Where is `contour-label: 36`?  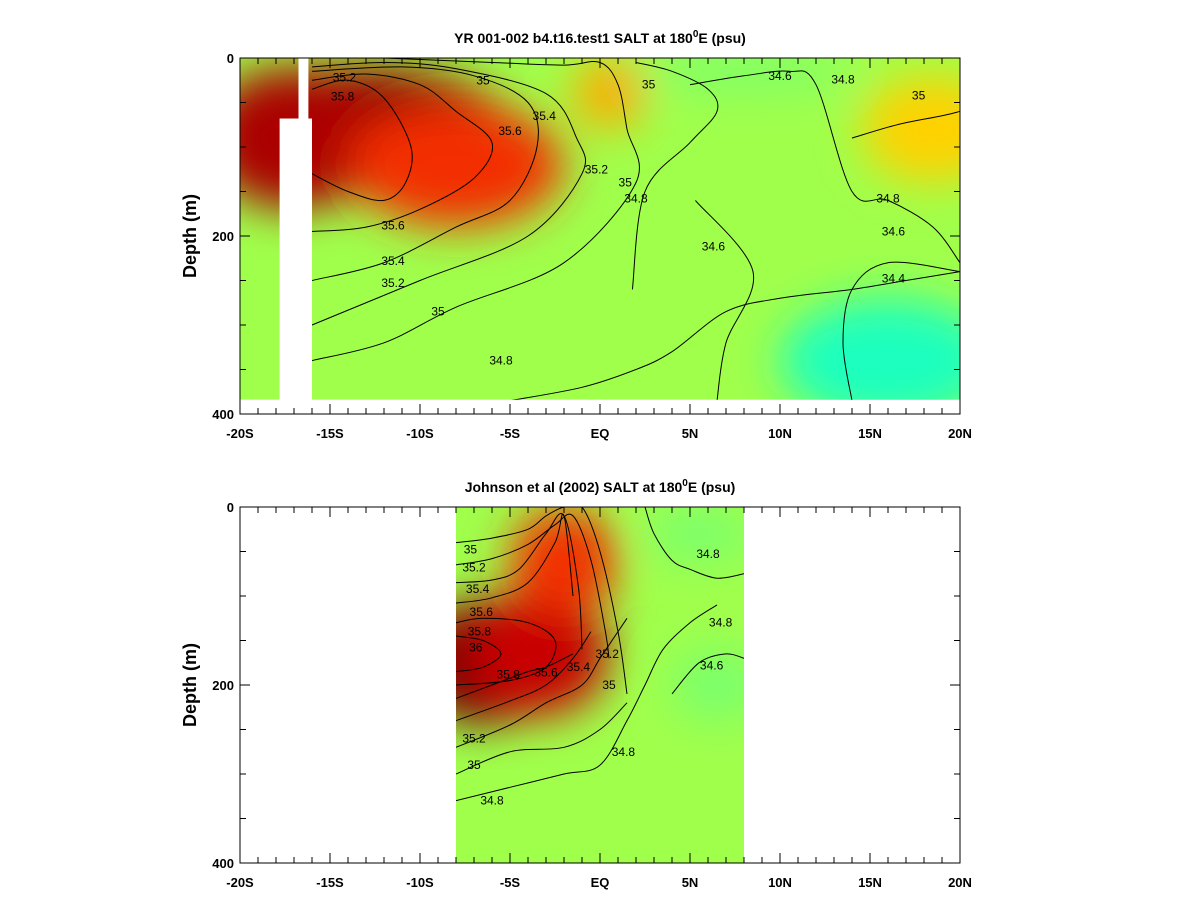 contour-label: 36 is located at coordinates (476, 648).